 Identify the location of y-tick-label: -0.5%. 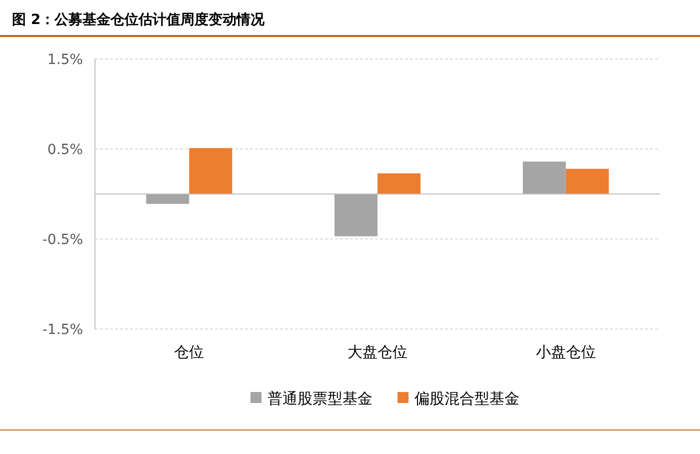
(62, 240).